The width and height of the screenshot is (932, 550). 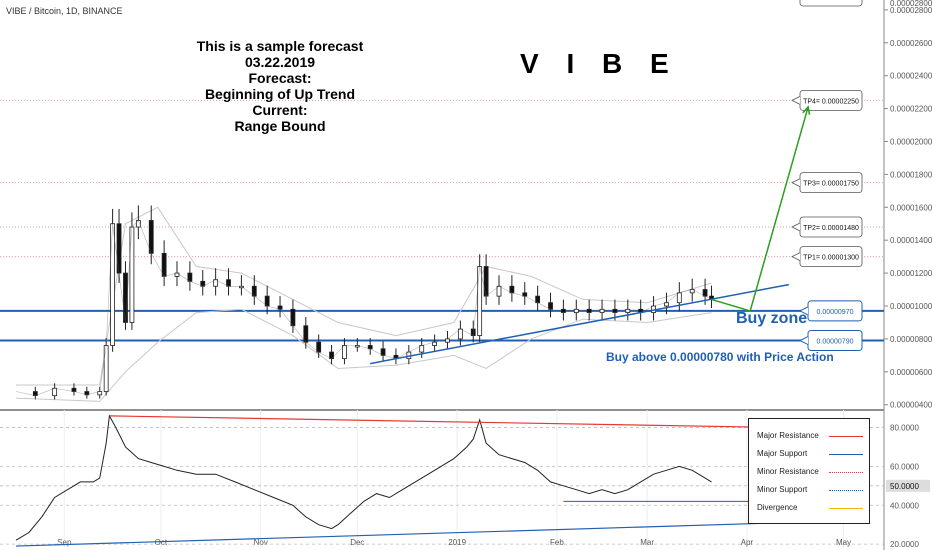 I want to click on price-tick-label: 0.00002600, so click(x=911, y=43).